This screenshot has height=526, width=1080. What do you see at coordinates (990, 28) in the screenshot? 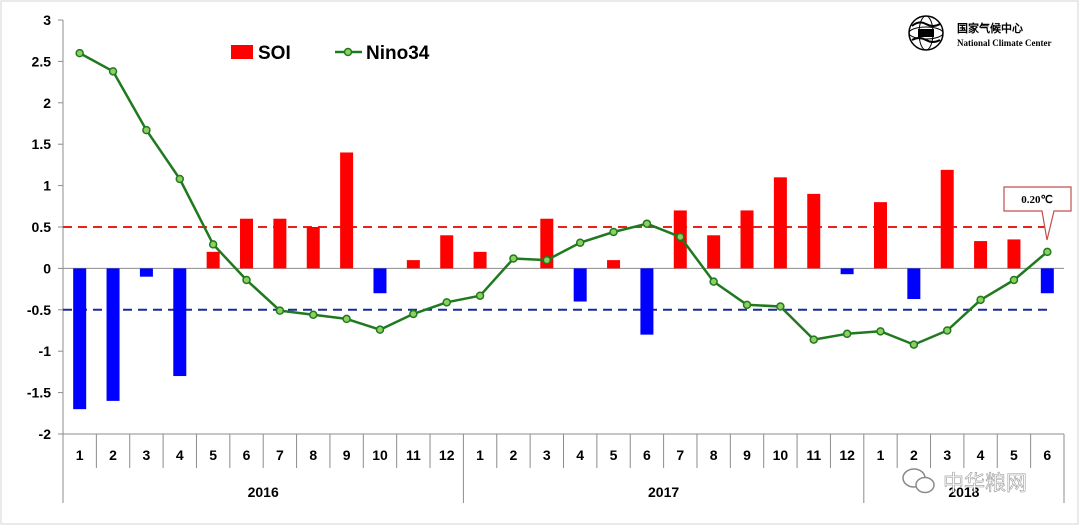
I see `logo-chinese-name: 国家气候中心` at bounding box center [990, 28].